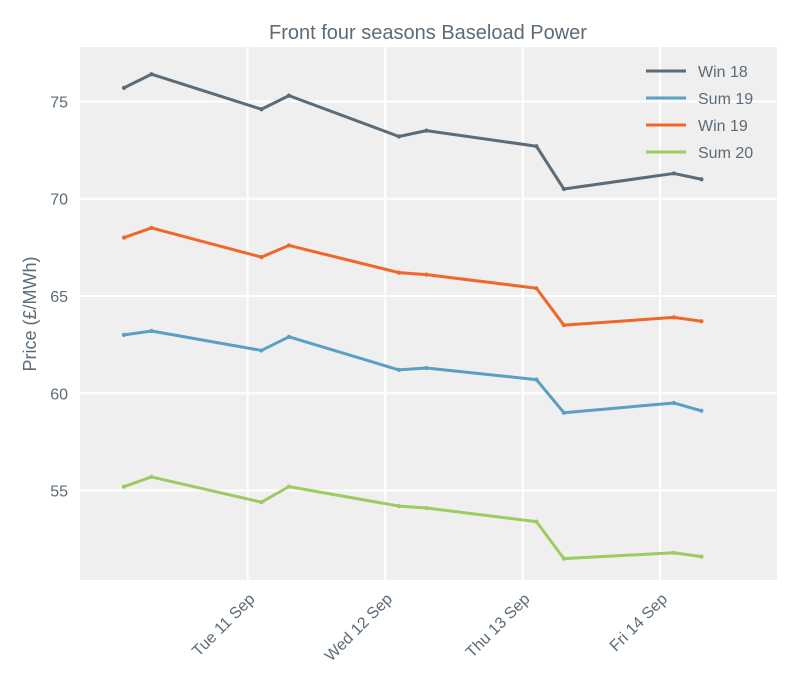  What do you see at coordinates (699, 113) in the screenshot?
I see `legend: Win 18 Sum 19 Win 19 Sum 20` at bounding box center [699, 113].